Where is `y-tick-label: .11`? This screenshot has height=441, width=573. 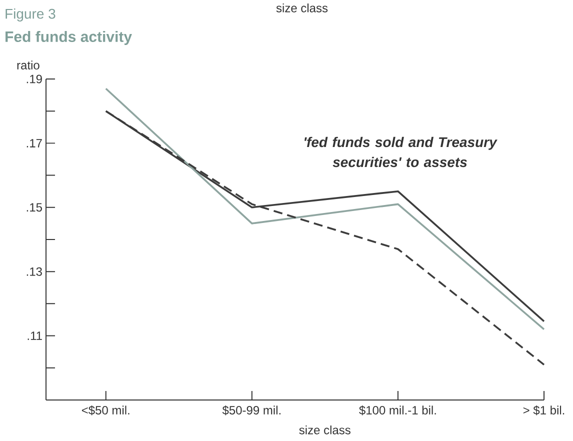 y-tick-label: .11 is located at coordinates (35, 336).